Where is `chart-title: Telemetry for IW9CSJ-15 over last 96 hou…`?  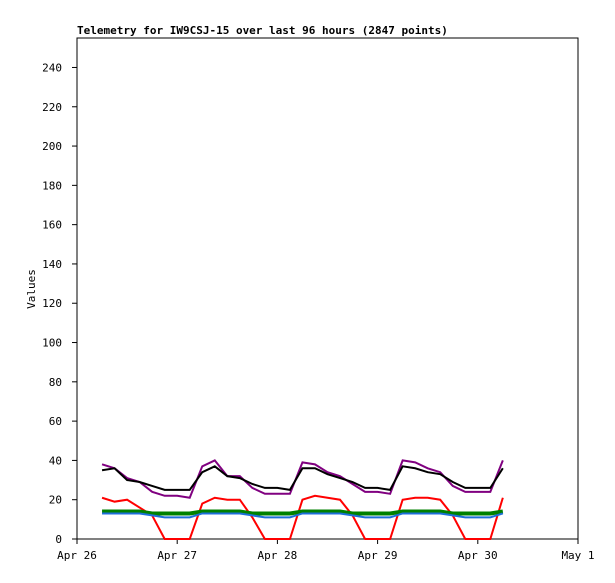 chart-title: Telemetry for IW9CSJ-15 over last 96 hou… is located at coordinates (262, 30).